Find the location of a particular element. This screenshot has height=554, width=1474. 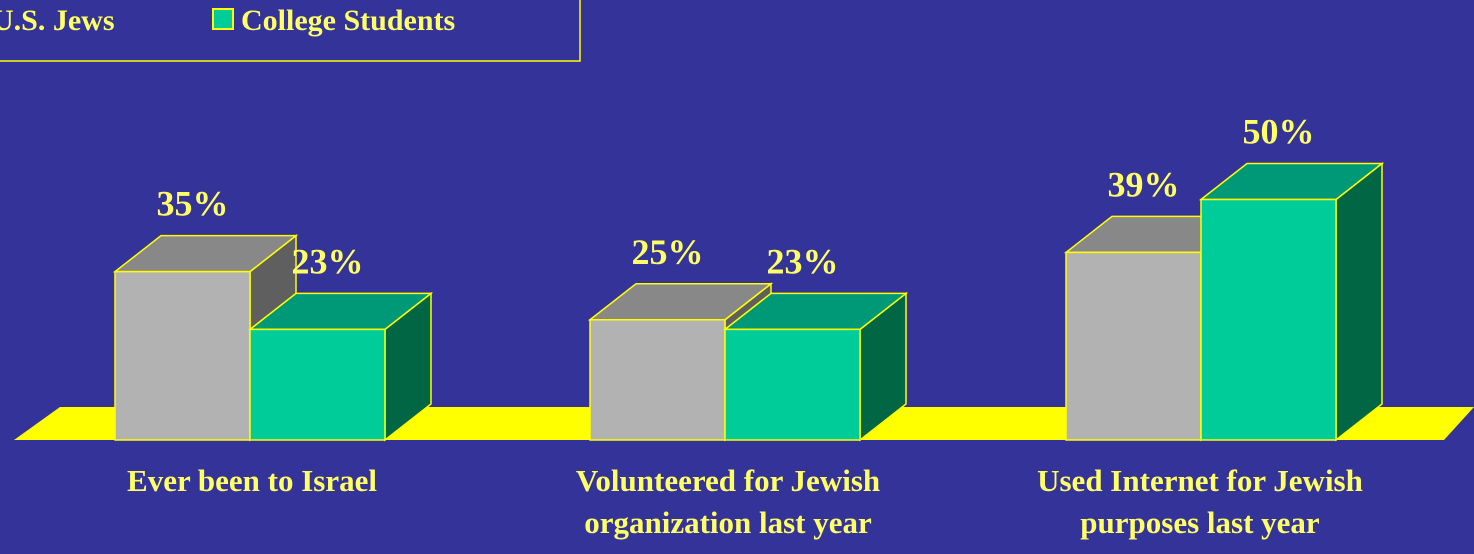

legend-box is located at coordinates (290, 31).